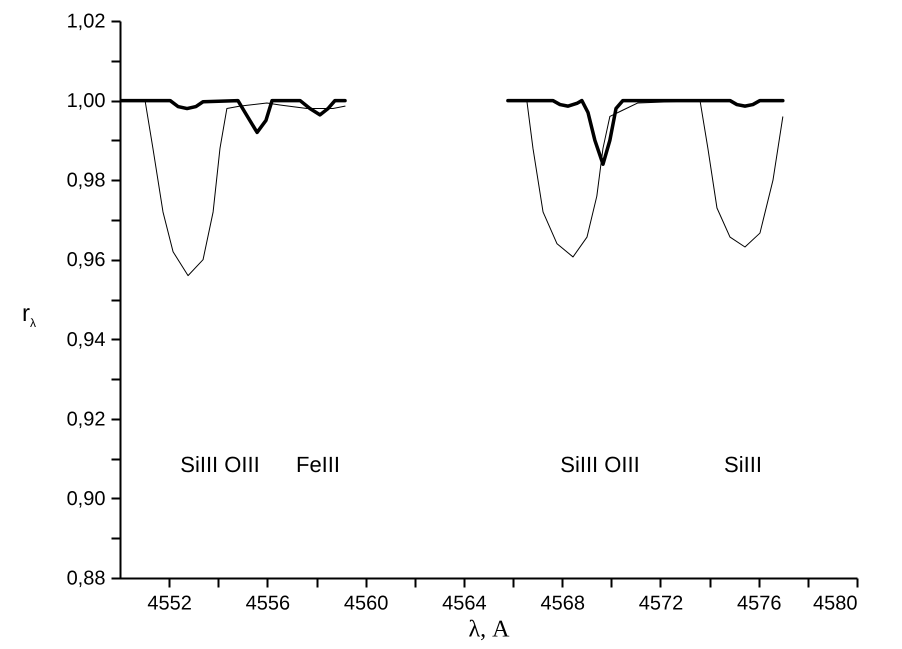  Describe the element at coordinates (464, 603) in the screenshot. I see `x-tick-label: 4564` at that location.